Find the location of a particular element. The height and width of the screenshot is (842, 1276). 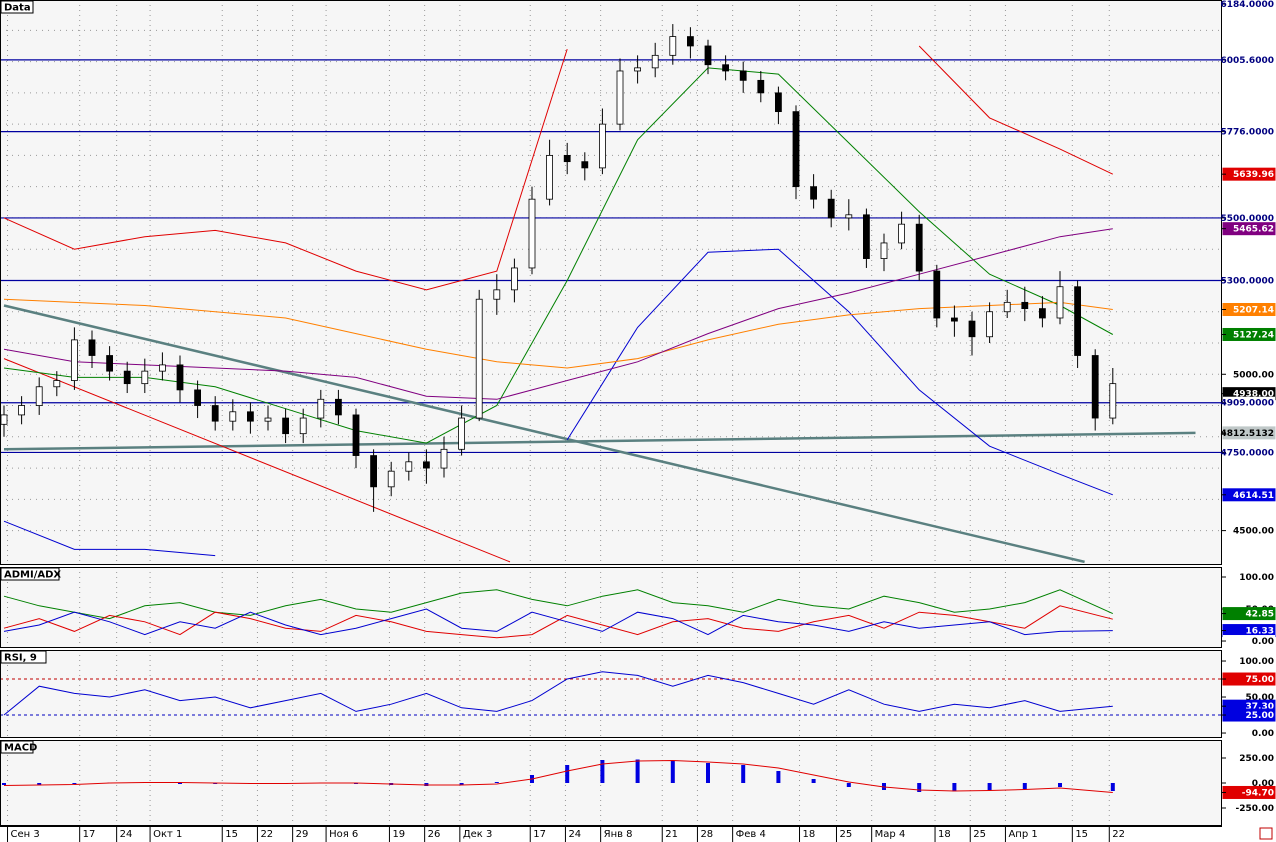

pane-title: MACD is located at coordinates (20, 748).